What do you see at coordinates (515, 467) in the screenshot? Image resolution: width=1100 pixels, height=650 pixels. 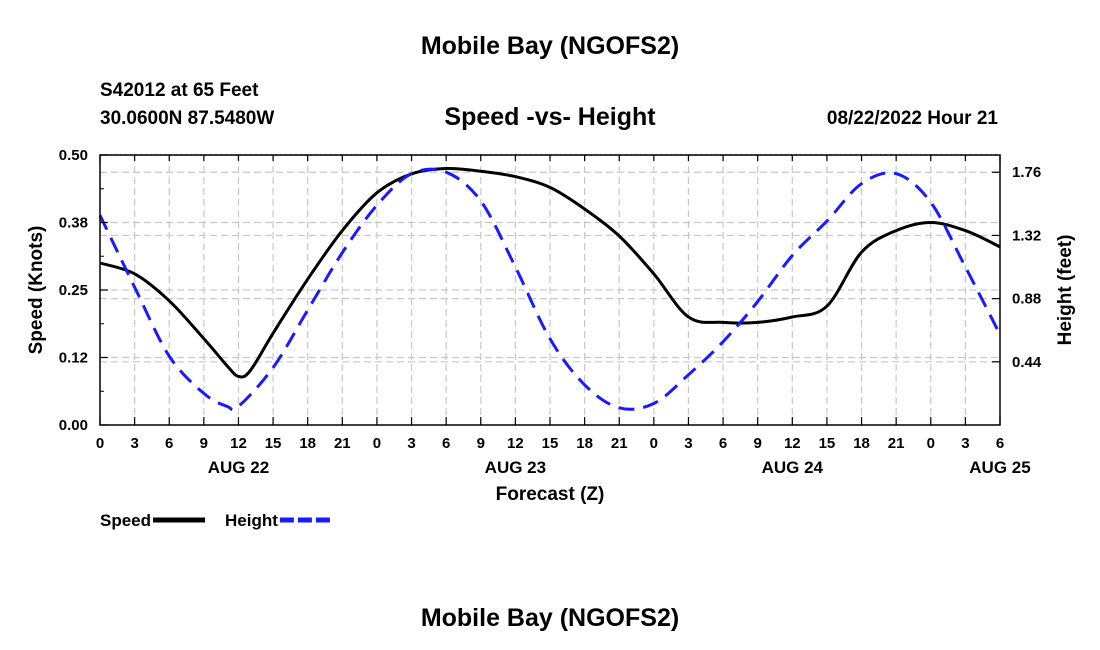 I see `date-label: AUG 23` at bounding box center [515, 467].